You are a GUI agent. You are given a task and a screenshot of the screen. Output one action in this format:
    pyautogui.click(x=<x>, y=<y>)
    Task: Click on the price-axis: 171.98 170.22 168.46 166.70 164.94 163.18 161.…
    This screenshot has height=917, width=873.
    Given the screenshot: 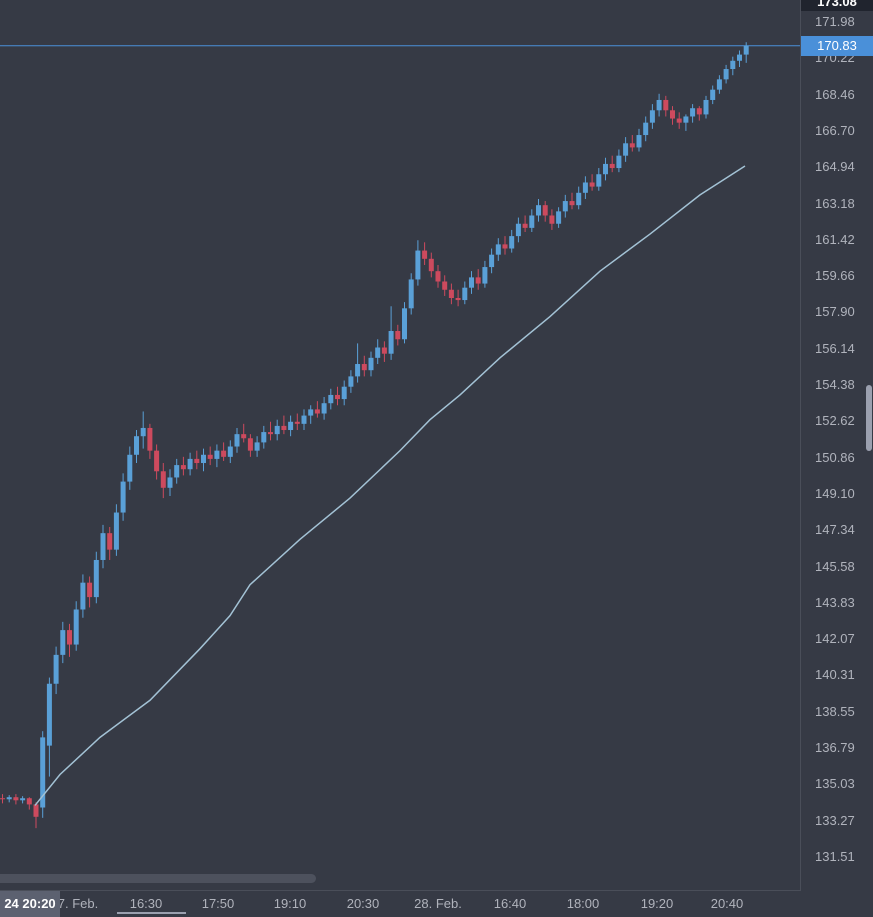 What is the action you would take?
    pyautogui.click(x=837, y=445)
    